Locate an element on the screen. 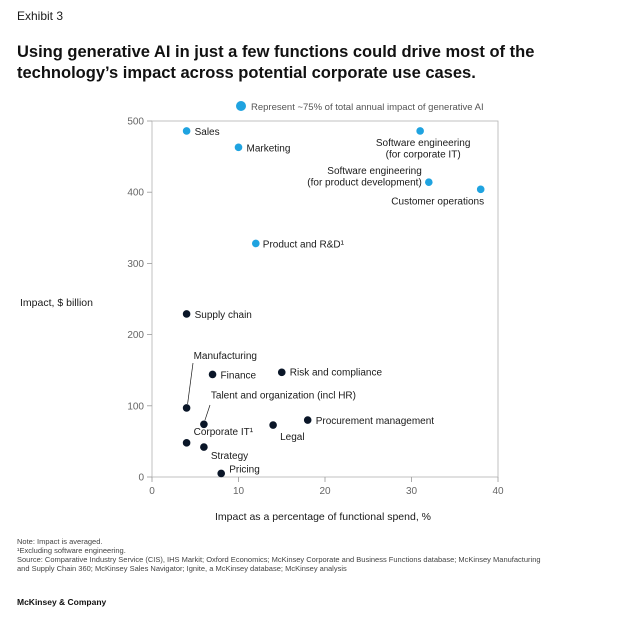 Image resolution: width=640 pixels, height=643 pixels. point-label: Corporate IT¹ is located at coordinates (224, 432).